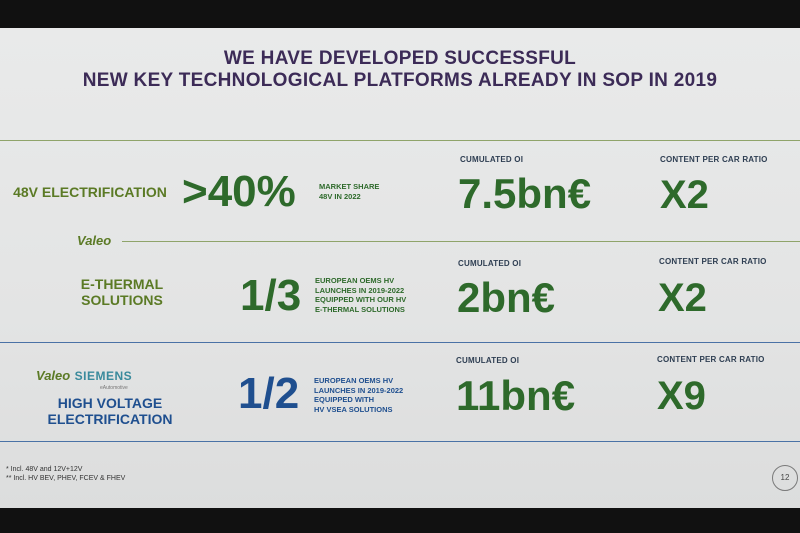  I want to click on row3-ratio-caption: CONTENT PER CAR RATIO, so click(711, 359).